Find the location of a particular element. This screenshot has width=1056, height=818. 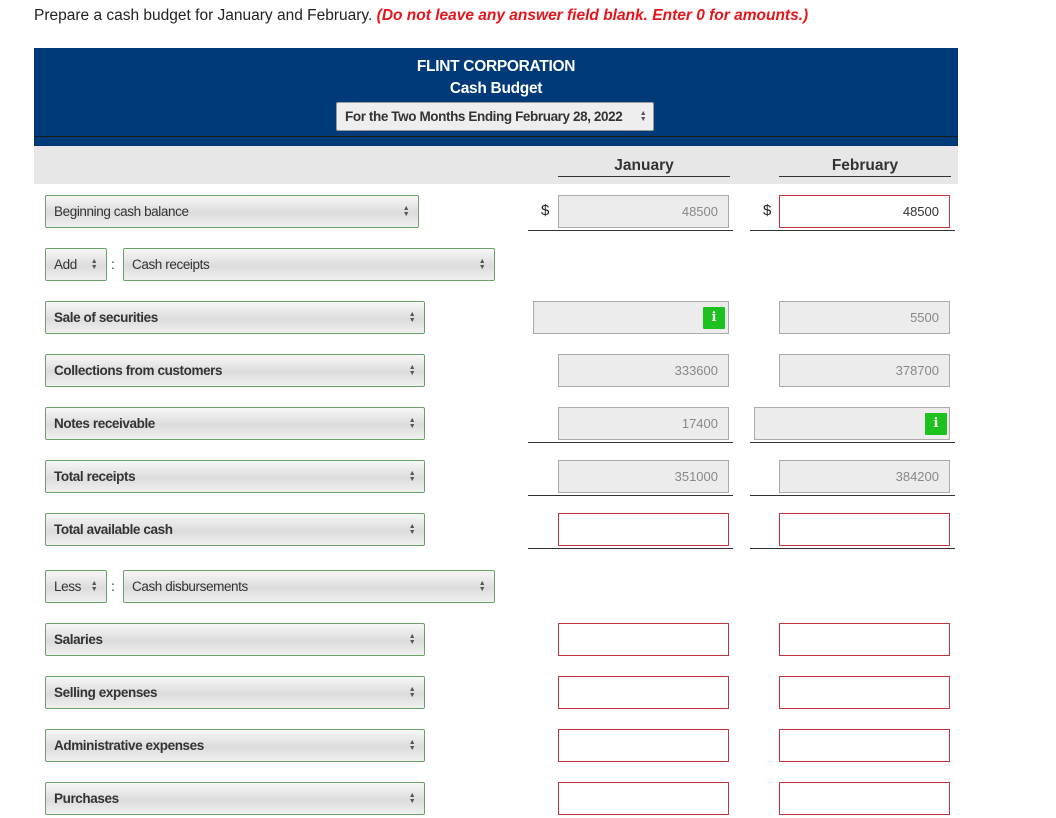

february-header-underline is located at coordinates (865, 176).